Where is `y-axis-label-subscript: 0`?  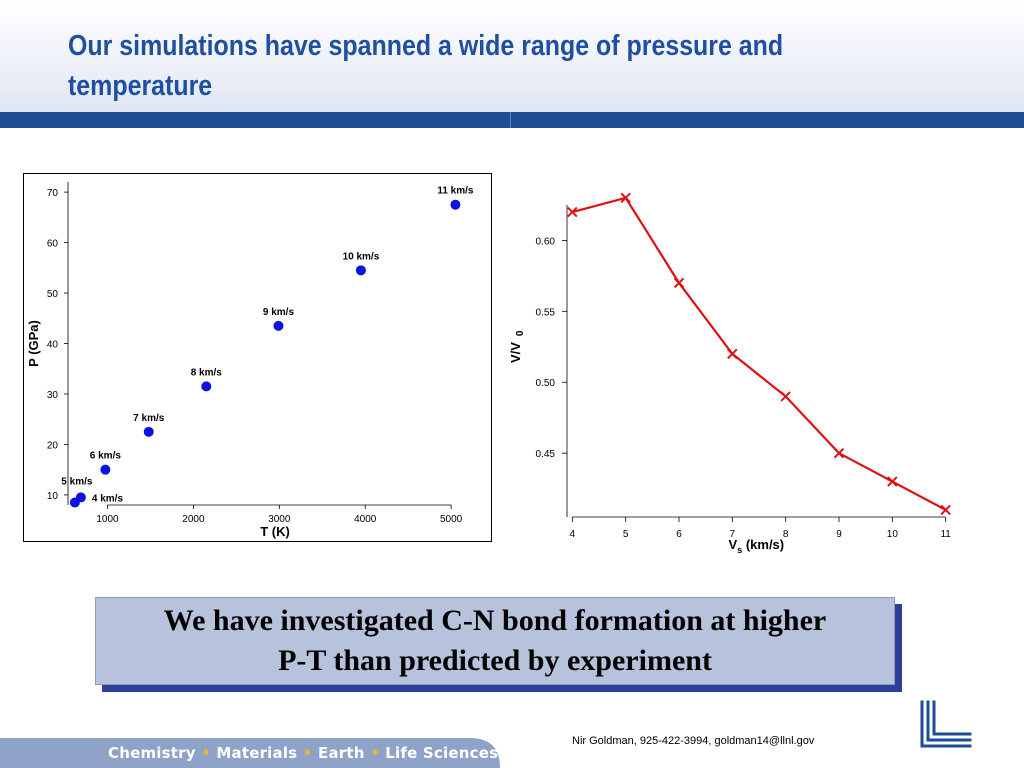 y-axis-label-subscript: 0 is located at coordinates (520, 333).